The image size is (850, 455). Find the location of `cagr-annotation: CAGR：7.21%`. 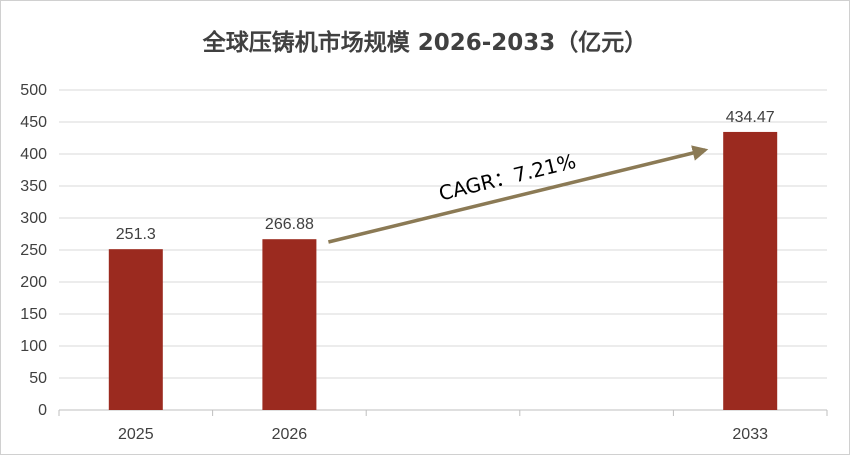

cagr-annotation: CAGR：7.21% is located at coordinates (518, 194).